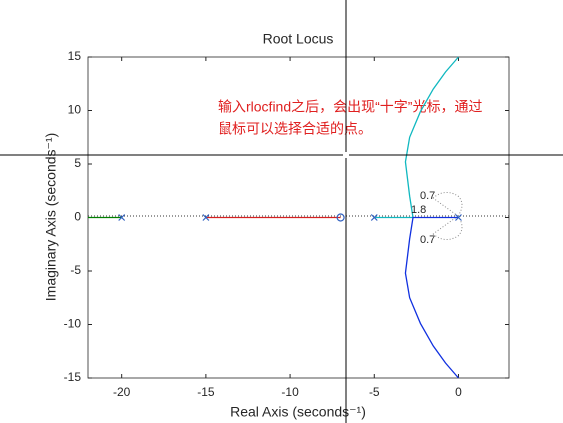 The height and width of the screenshot is (423, 563). What do you see at coordinates (290, 392) in the screenshot?
I see `x-tick-label: -10` at bounding box center [290, 392].